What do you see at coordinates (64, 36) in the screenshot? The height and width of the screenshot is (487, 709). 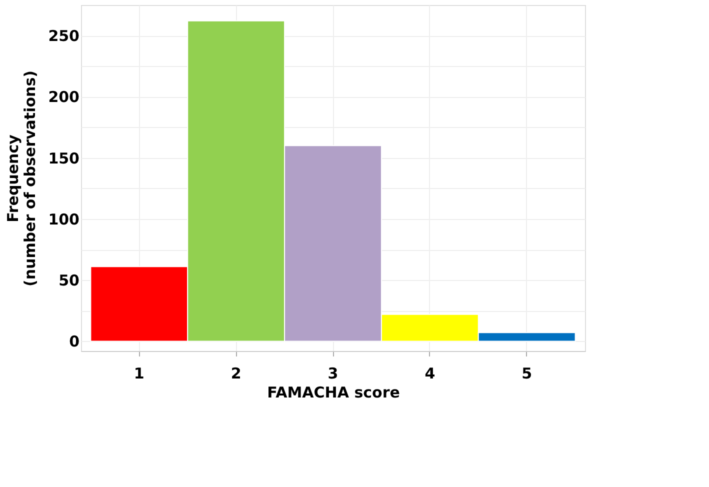 I see `y-tick-label: 250` at bounding box center [64, 36].